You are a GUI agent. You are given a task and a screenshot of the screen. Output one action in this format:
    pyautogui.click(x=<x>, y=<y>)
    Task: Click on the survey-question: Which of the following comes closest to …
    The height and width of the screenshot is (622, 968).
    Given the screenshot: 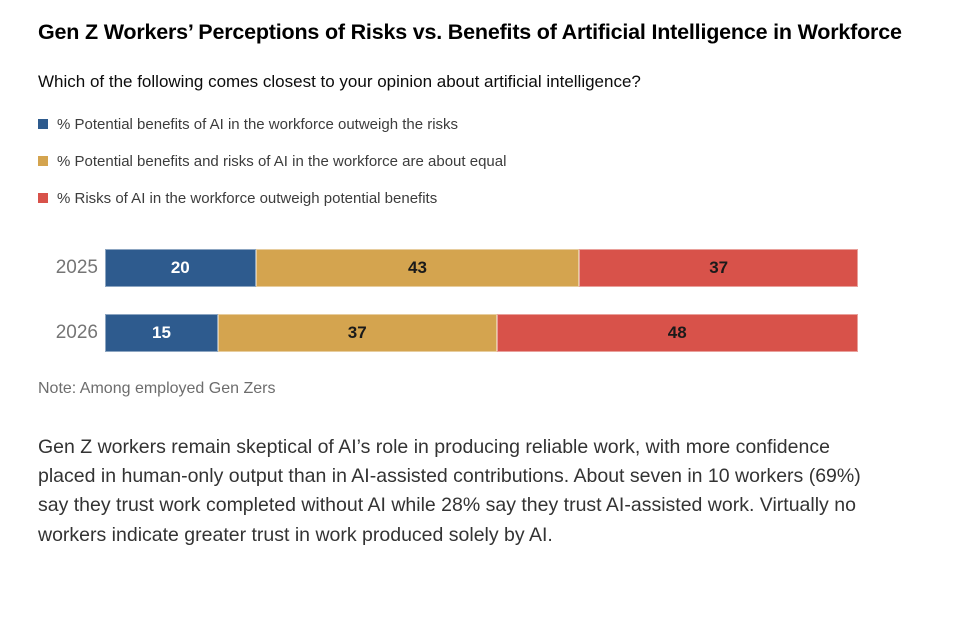 What is the action you would take?
    pyautogui.click(x=339, y=82)
    